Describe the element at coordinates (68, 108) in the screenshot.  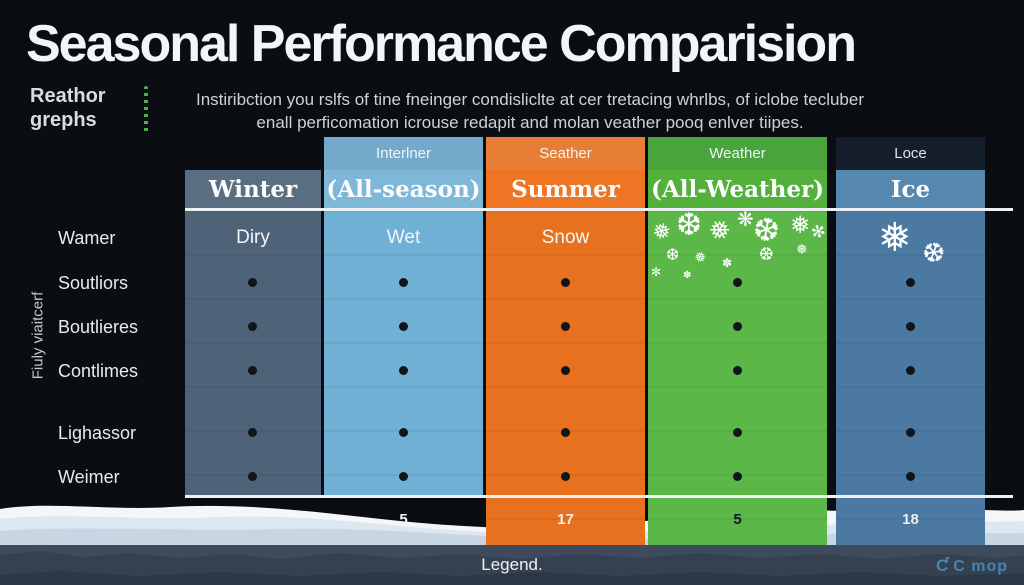
I see `subtitle-left: Reathor grephs` at that location.